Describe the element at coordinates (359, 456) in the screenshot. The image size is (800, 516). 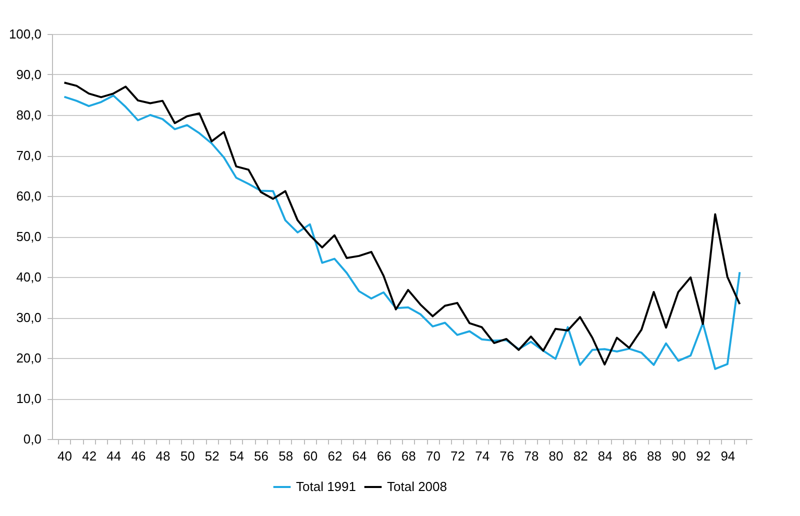
I see `x-tick-label: 64` at that location.